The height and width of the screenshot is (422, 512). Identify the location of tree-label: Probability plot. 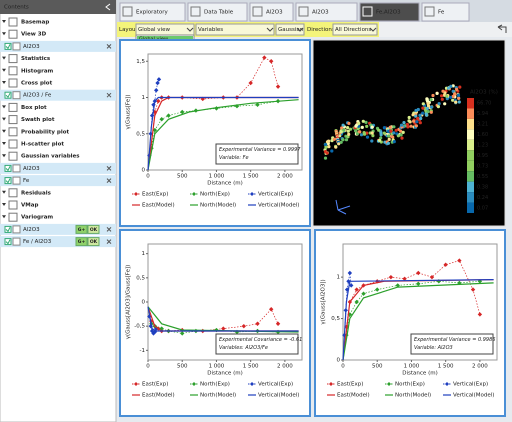
(45, 132).